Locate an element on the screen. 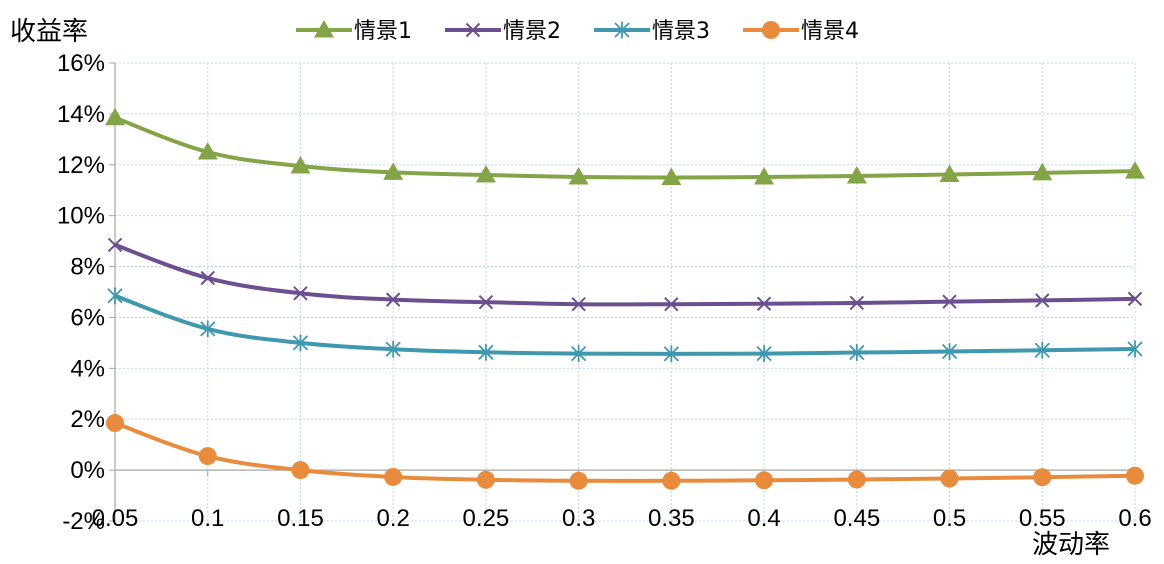  y-tick-label: 14% is located at coordinates (81, 114).